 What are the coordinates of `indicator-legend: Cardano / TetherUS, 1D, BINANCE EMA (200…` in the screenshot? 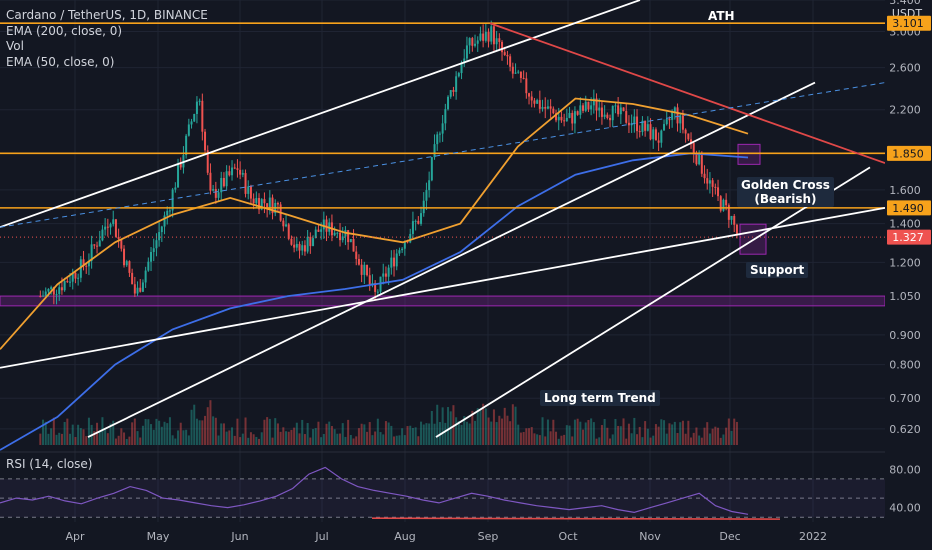 It's located at (107, 39).